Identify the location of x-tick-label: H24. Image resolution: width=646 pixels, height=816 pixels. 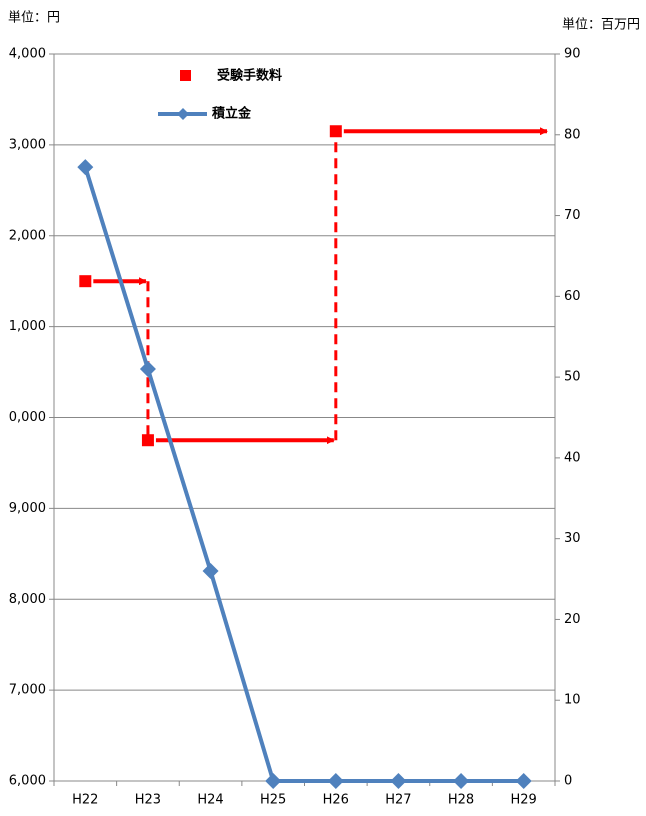
(210, 800).